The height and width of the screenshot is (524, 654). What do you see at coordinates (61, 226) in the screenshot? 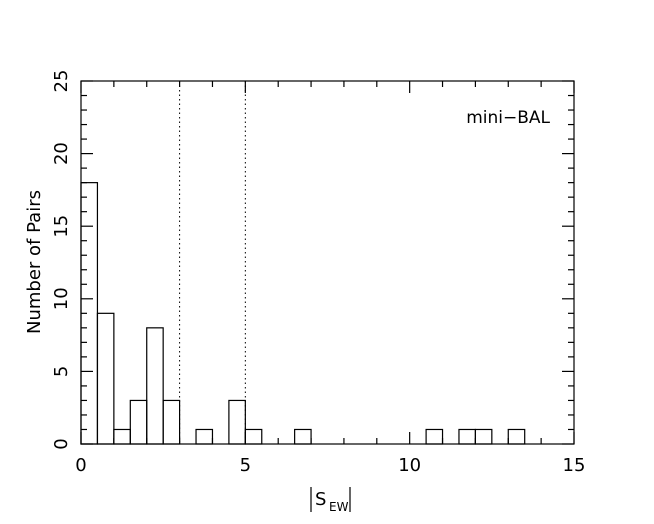
I see `y-tick-label: 15` at bounding box center [61, 226].